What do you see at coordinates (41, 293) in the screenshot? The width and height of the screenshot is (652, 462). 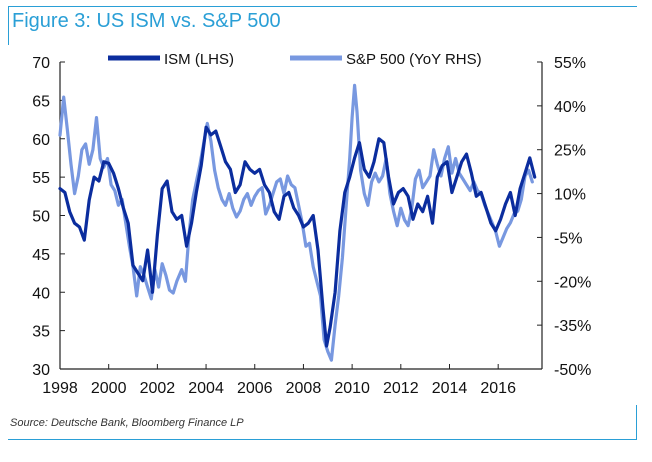 I see `y-left-tick-label: 40` at bounding box center [41, 293].